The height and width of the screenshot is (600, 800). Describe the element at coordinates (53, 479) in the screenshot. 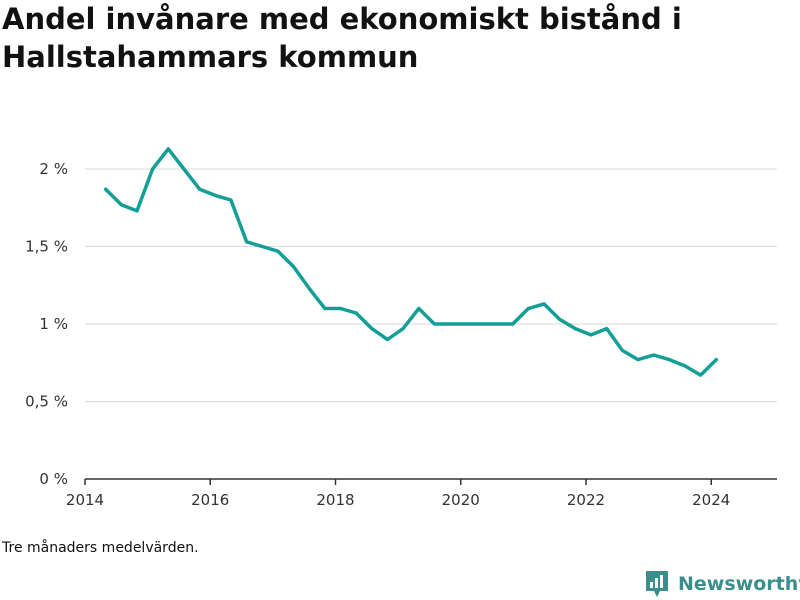

I see `y-tick-label: 0 %` at that location.